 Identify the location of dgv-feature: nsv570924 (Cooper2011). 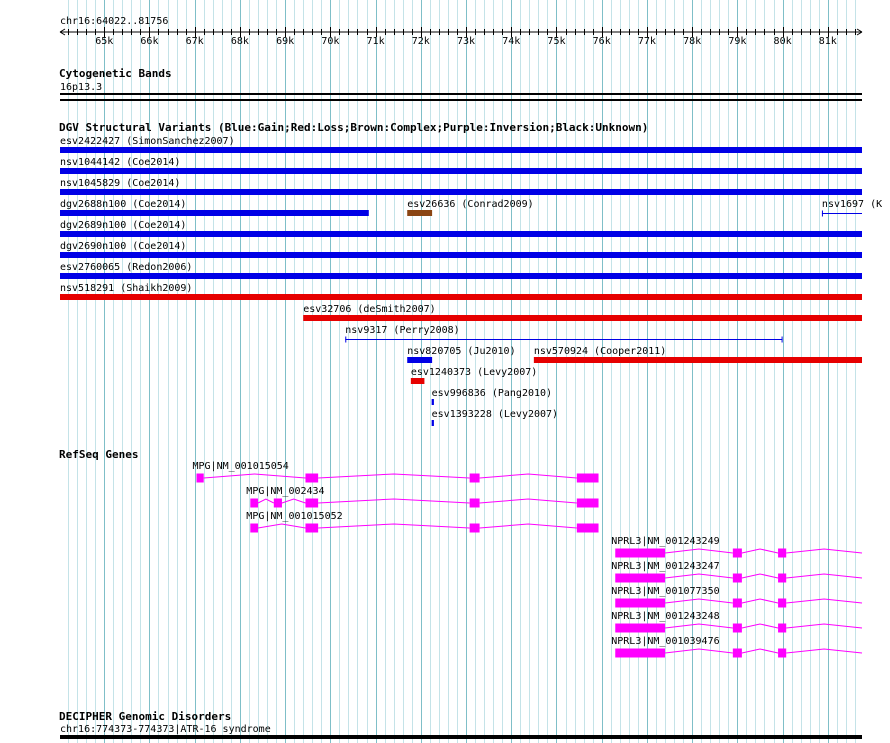
(697, 354).